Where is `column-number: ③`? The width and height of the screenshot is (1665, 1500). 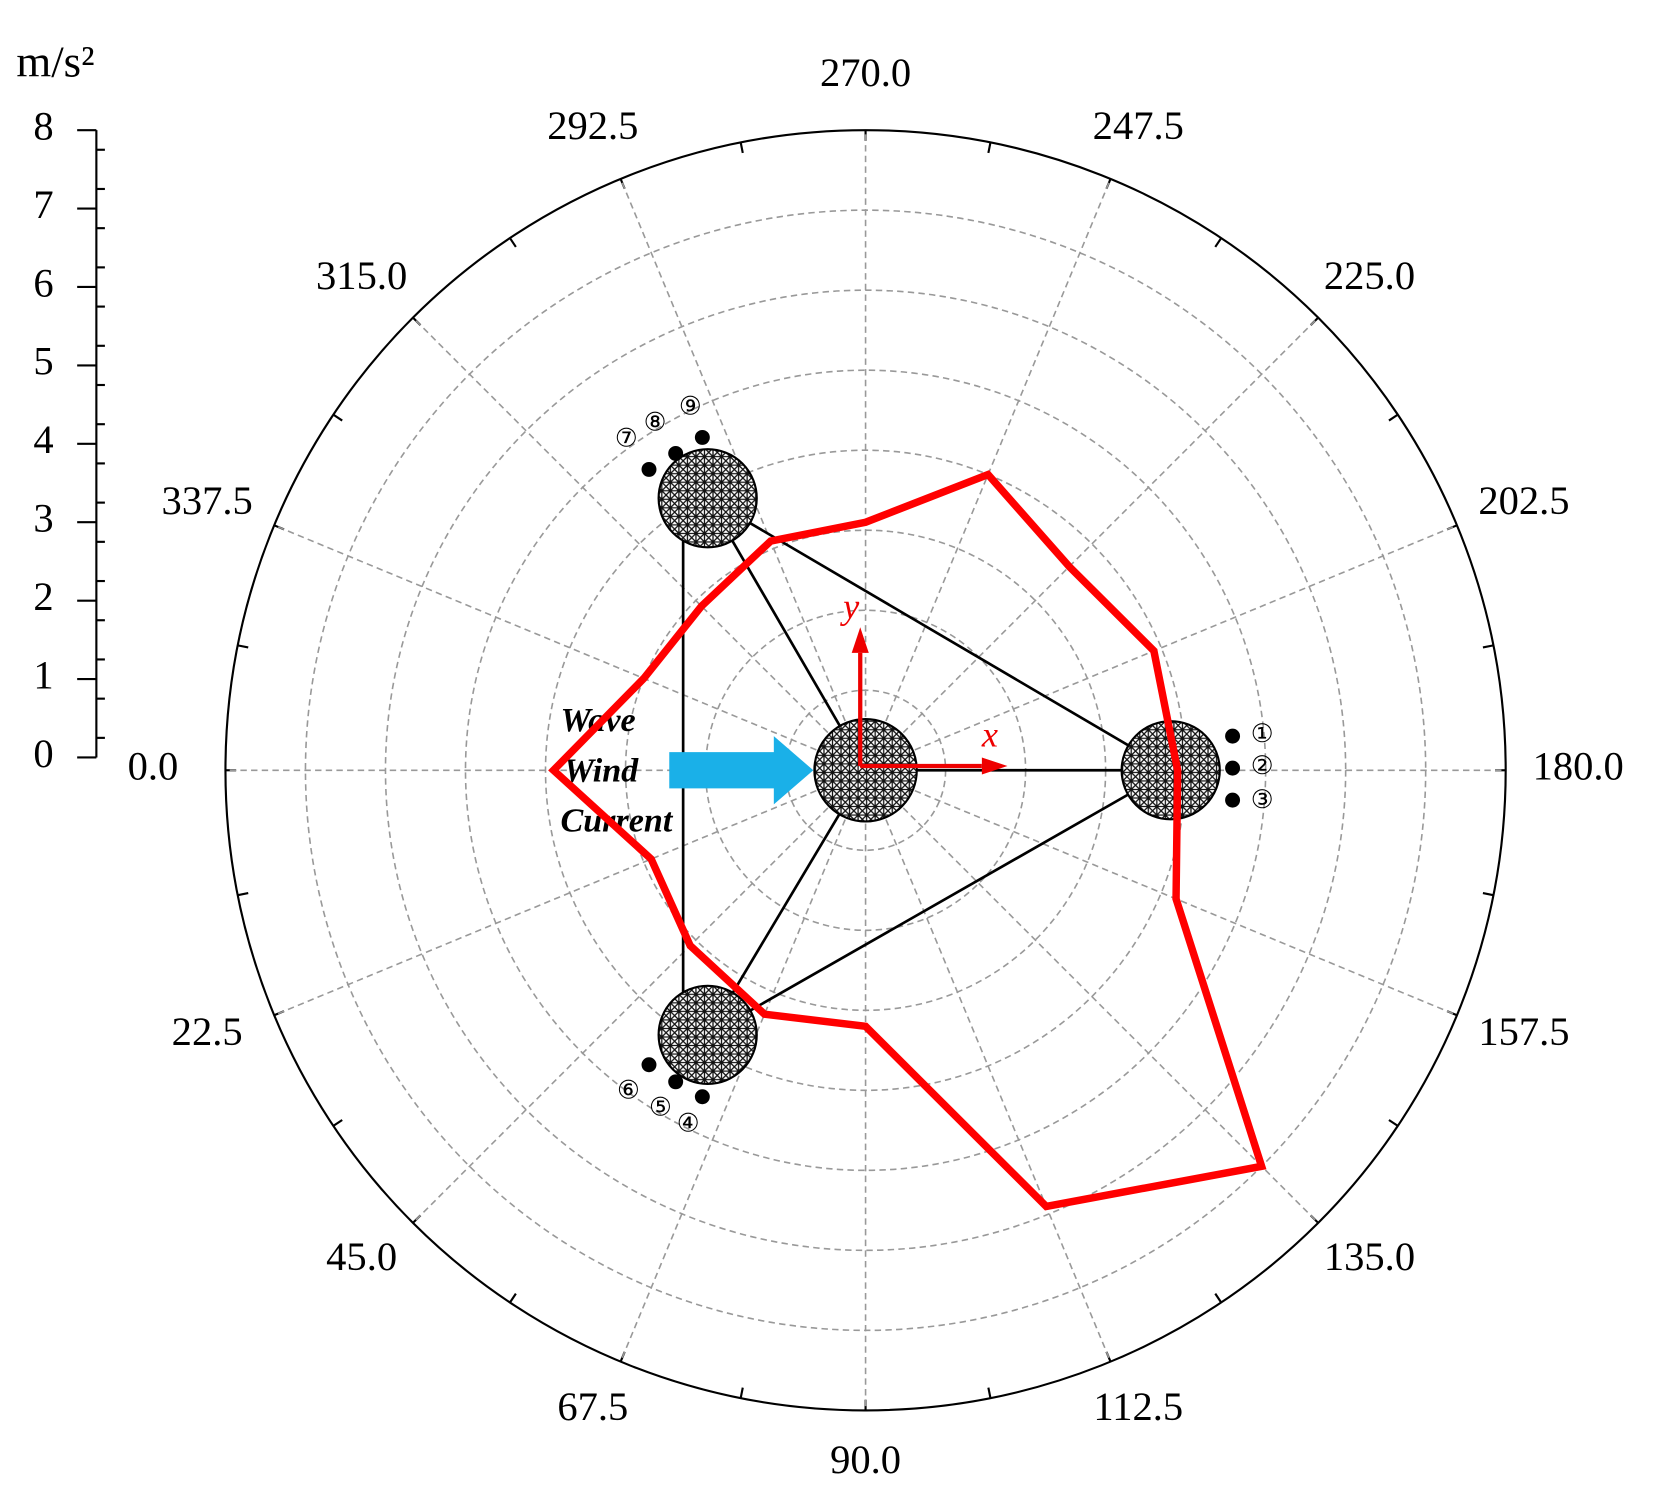
column-number: ③ is located at coordinates (1262, 799).